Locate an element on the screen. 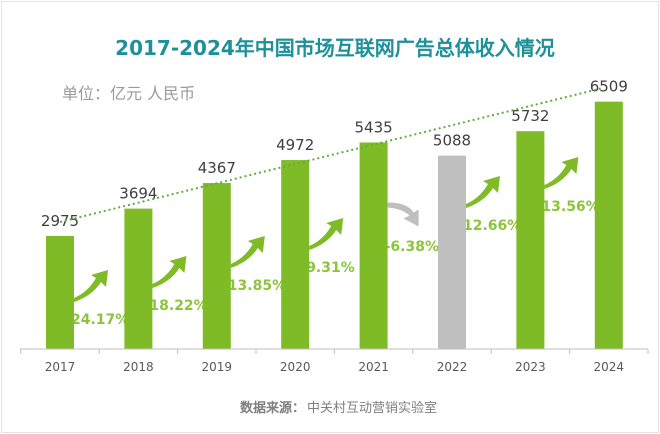  bar-2018 is located at coordinates (138, 278).